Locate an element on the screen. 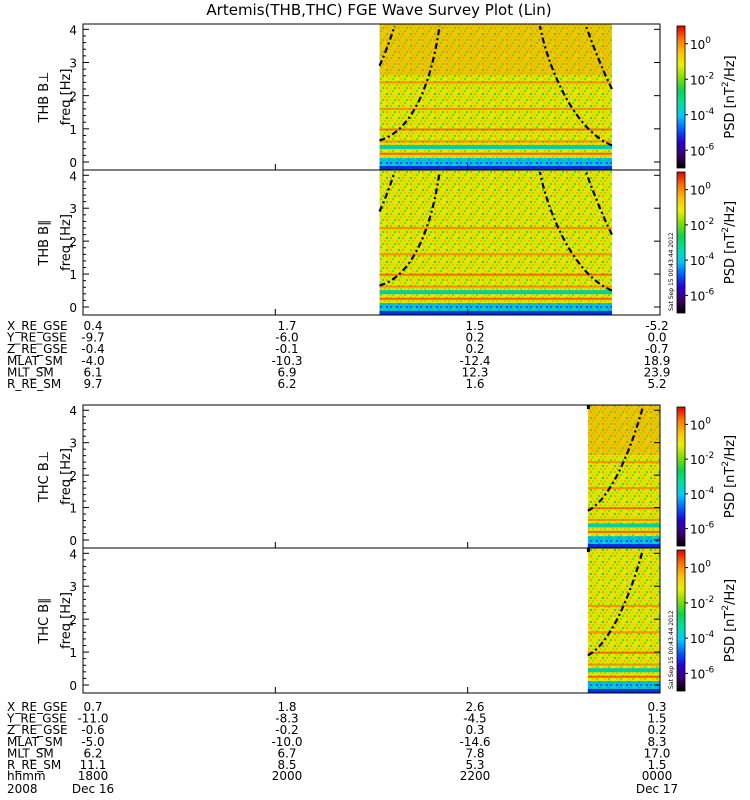  floor-band is located at coordinates (623, 546).